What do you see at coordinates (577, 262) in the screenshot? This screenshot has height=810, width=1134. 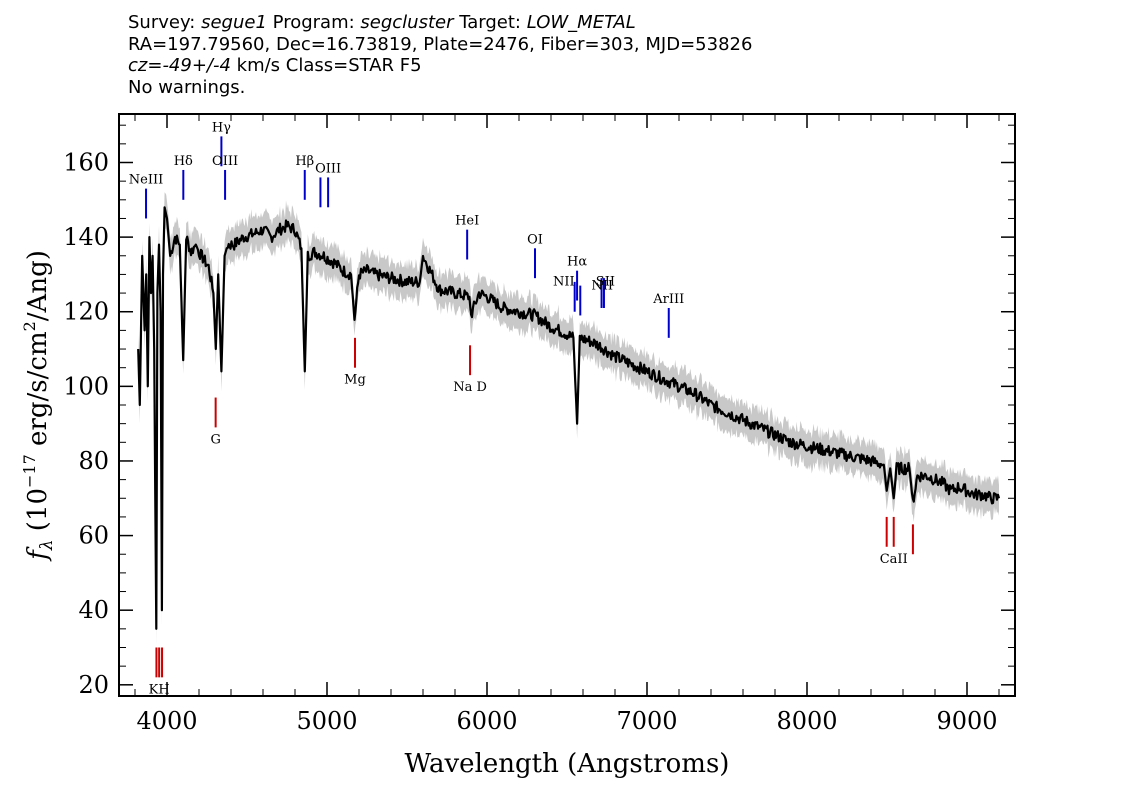 I see `line-label-hα: Hα` at bounding box center [577, 262].